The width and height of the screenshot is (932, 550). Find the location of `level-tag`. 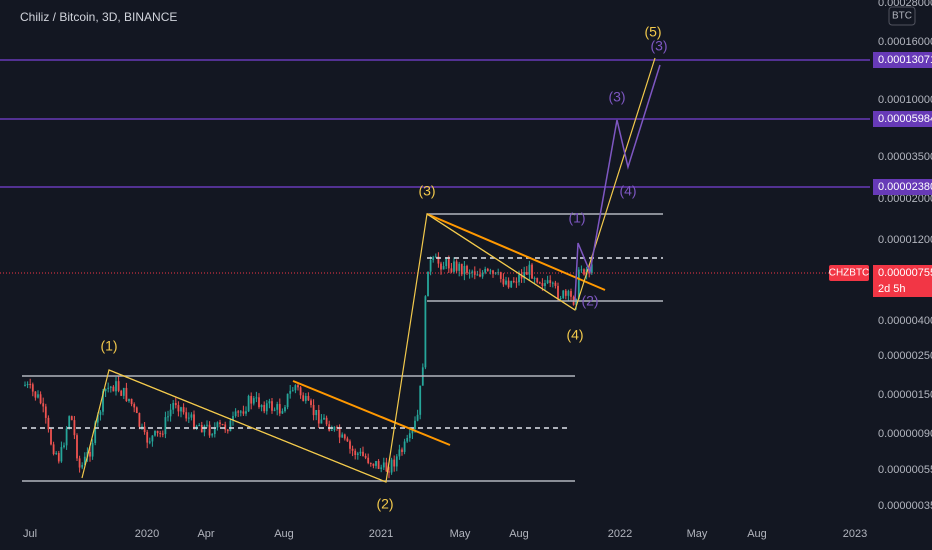

level-tag is located at coordinates (902, 187).